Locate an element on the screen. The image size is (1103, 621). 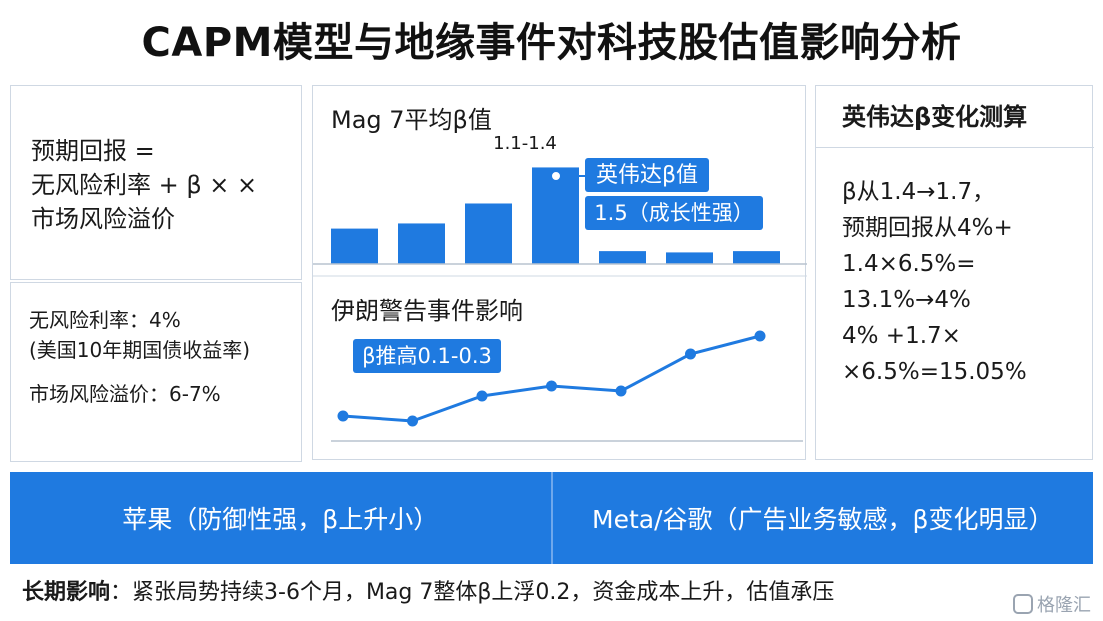
calc-line: ×6.5%=15.05% is located at coordinates (934, 372).